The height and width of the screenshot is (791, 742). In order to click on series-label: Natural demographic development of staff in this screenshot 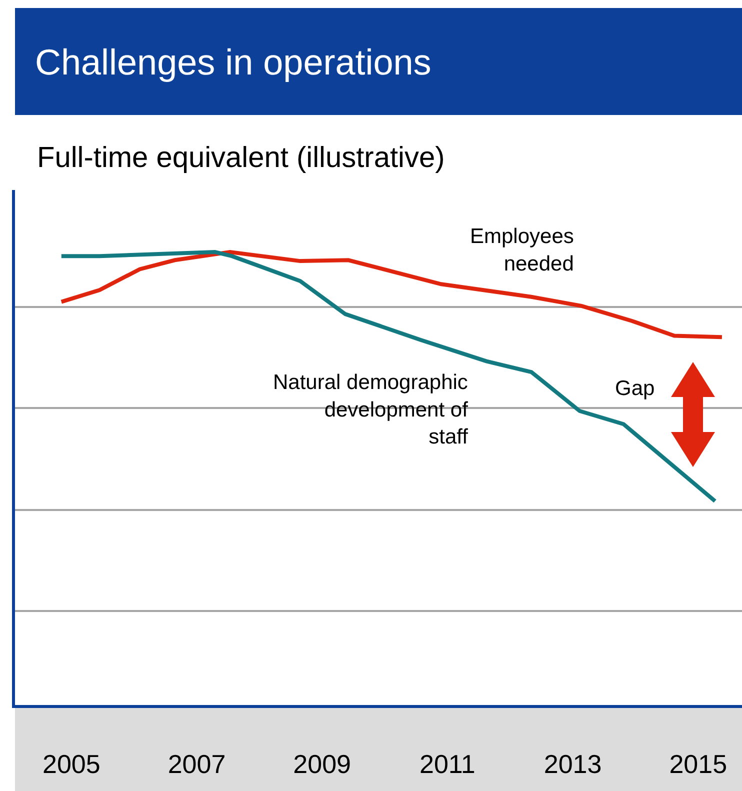, I will do `click(370, 410)`.